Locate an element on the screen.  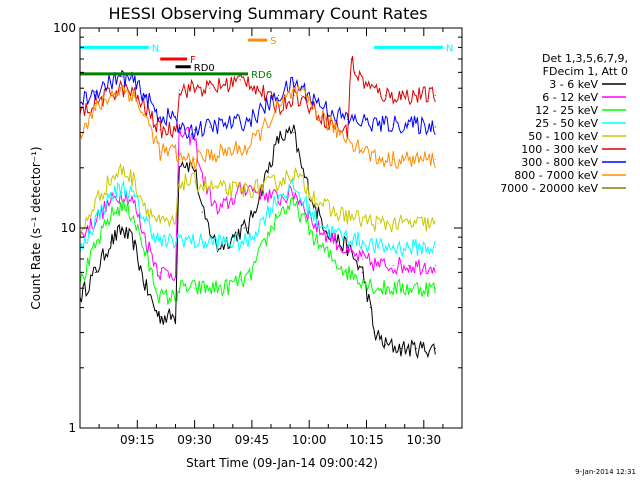
annotation-s: S is located at coordinates (262, 41).